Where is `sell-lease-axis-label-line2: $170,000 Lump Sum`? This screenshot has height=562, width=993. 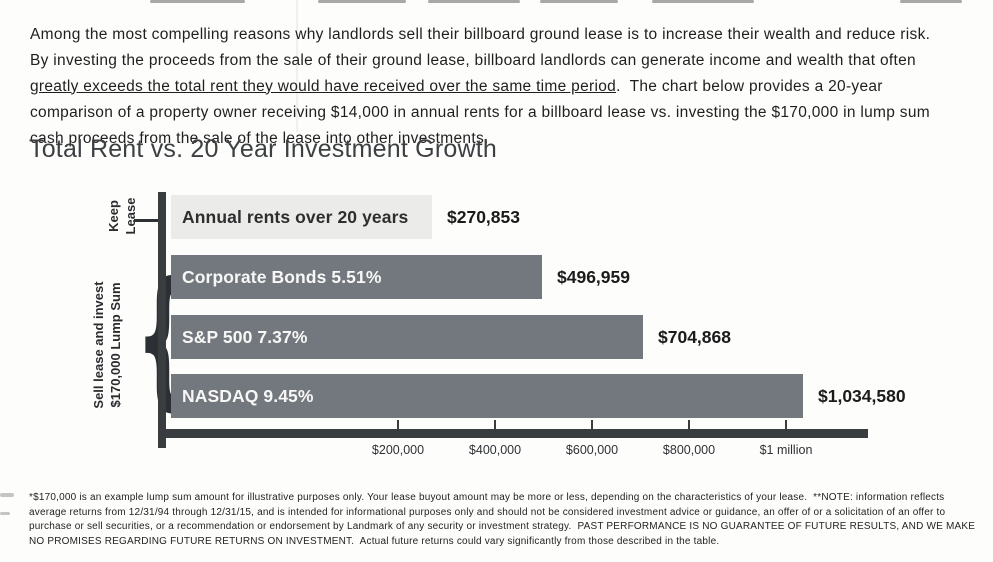 sell-lease-axis-label-line2: $170,000 Lump Sum is located at coordinates (115, 345).